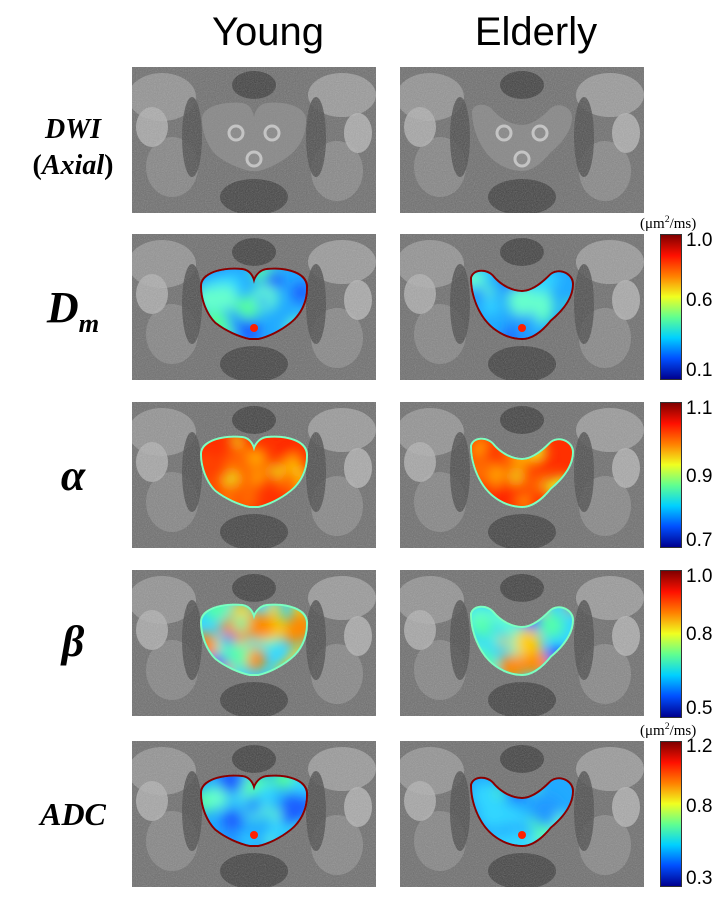  What do you see at coordinates (73, 475) in the screenshot?
I see `row-label-alpha: α` at bounding box center [73, 475].